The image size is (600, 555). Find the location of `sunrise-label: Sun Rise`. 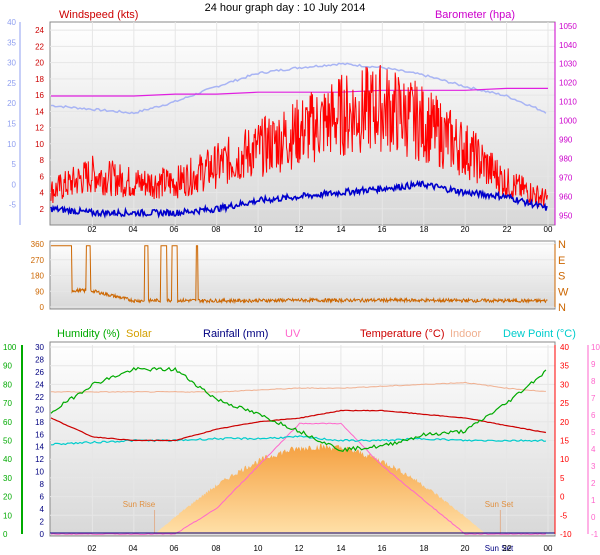

sunrise-label: Sun Rise is located at coordinates (139, 504).